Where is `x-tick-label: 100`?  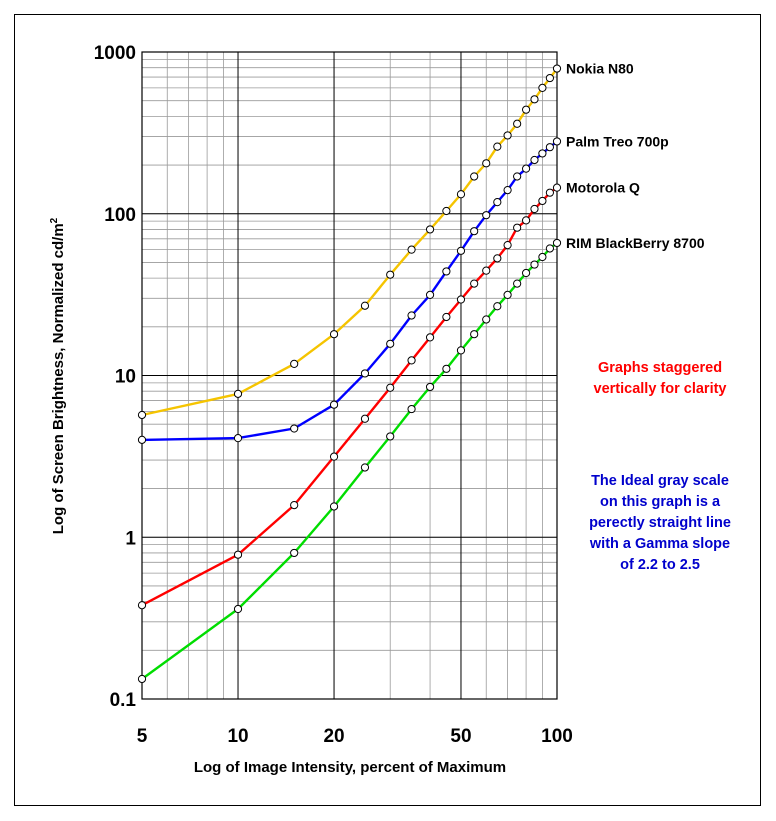 x-tick-label: 100 is located at coordinates (557, 736).